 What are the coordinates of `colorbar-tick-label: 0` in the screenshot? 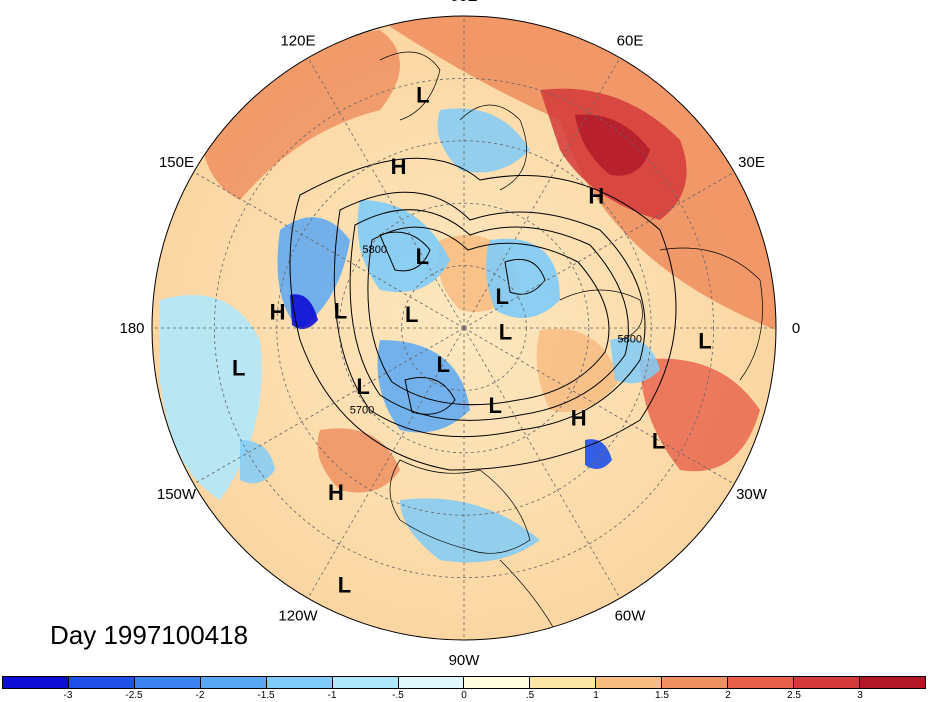 It's located at (464, 695).